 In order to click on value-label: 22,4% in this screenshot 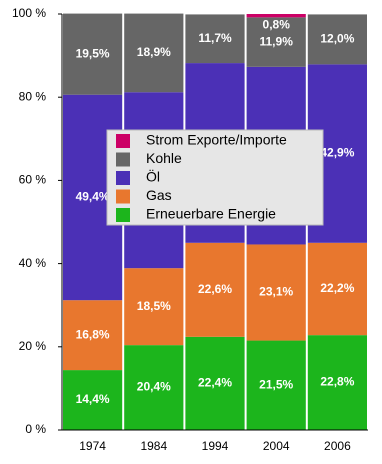, I will do `click(215, 383)`.